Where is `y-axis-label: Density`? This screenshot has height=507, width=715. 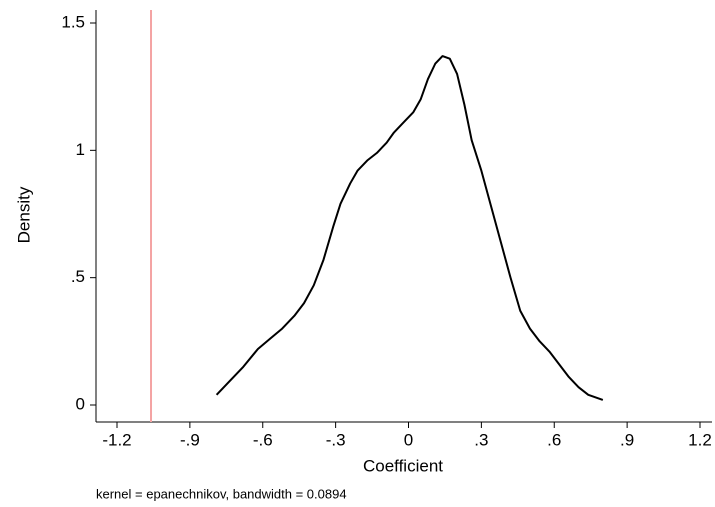
y-axis-label: Density is located at coordinates (23, 214).